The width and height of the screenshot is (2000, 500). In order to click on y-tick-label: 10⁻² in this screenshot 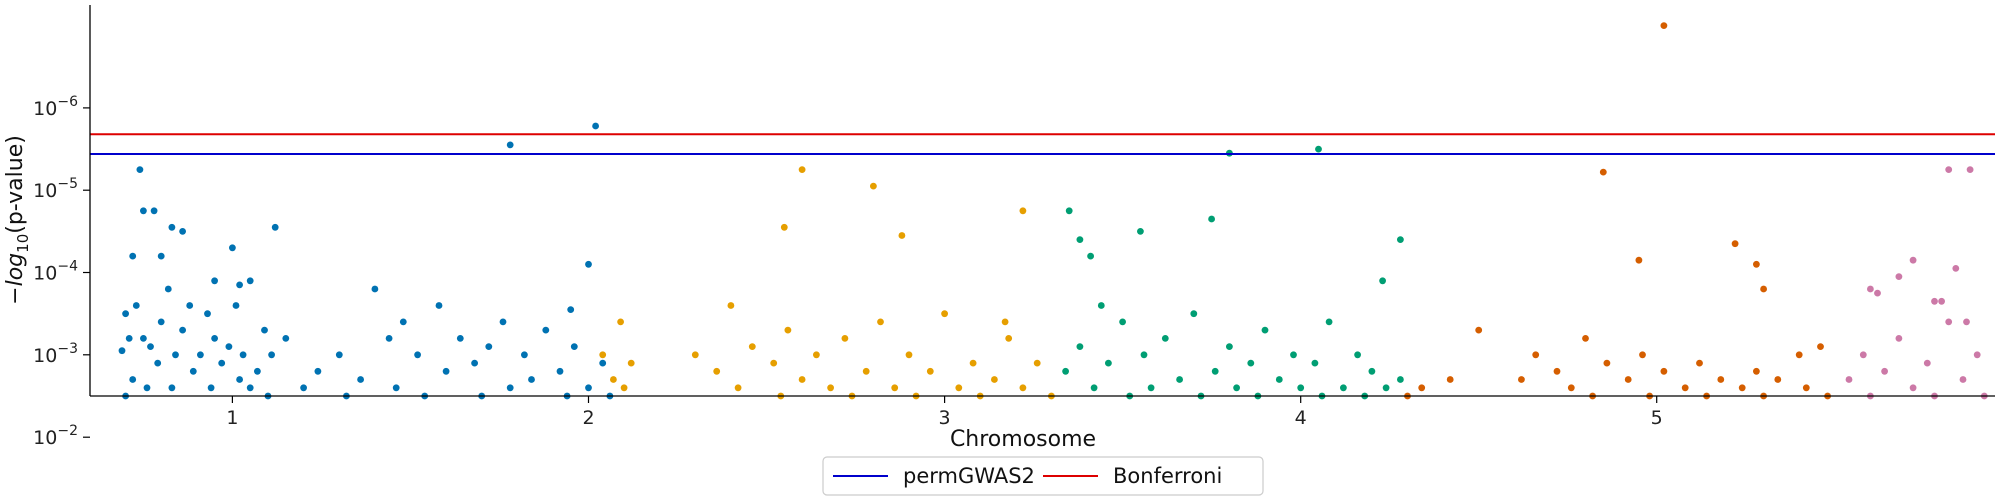, I will do `click(55, 436)`.